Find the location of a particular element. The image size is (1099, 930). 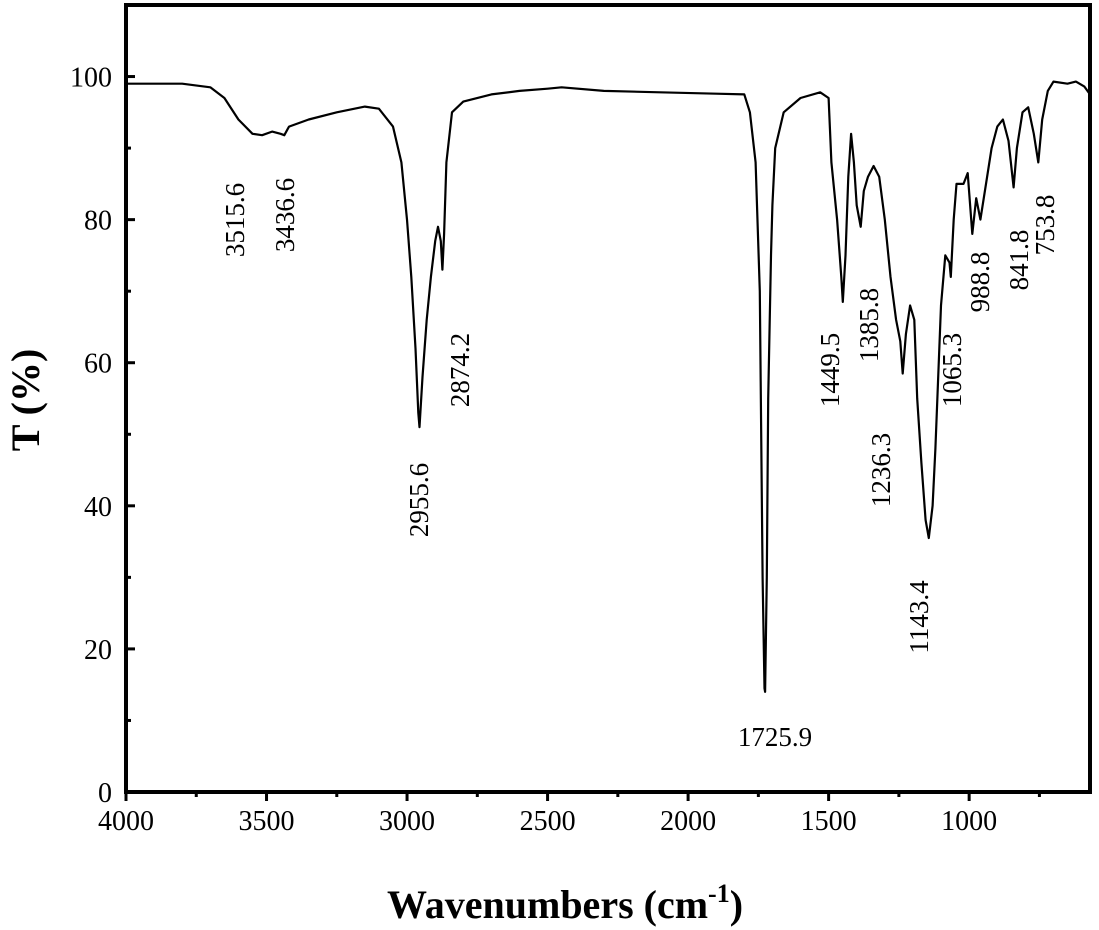

x-tick-label: 3500 is located at coordinates (267, 821).